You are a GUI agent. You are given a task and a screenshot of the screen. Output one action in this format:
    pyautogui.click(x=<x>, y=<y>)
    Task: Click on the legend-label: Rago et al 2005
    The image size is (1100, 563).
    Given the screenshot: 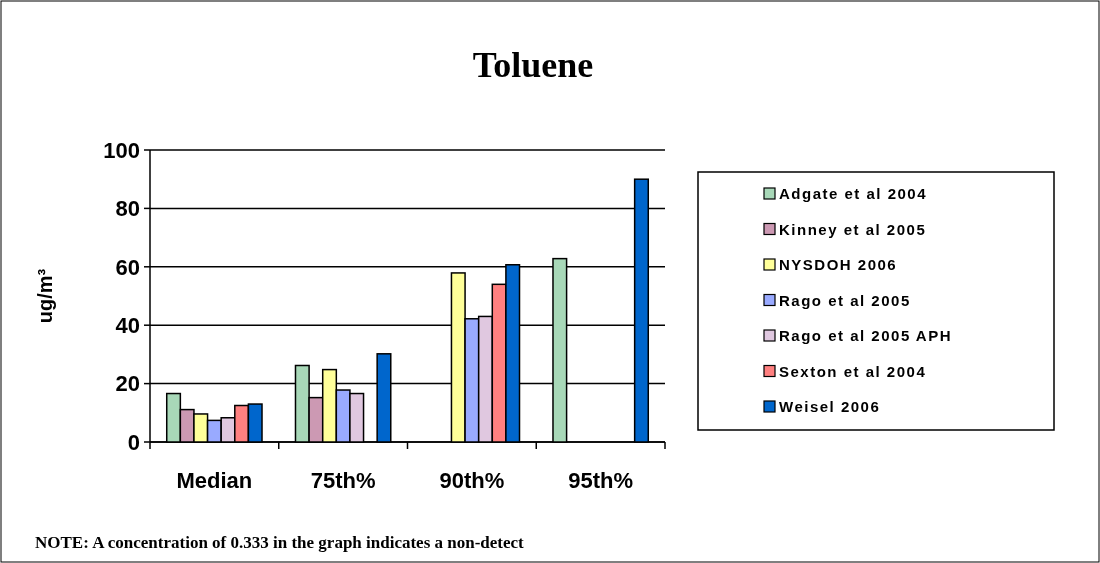 What is the action you would take?
    pyautogui.click(x=845, y=300)
    